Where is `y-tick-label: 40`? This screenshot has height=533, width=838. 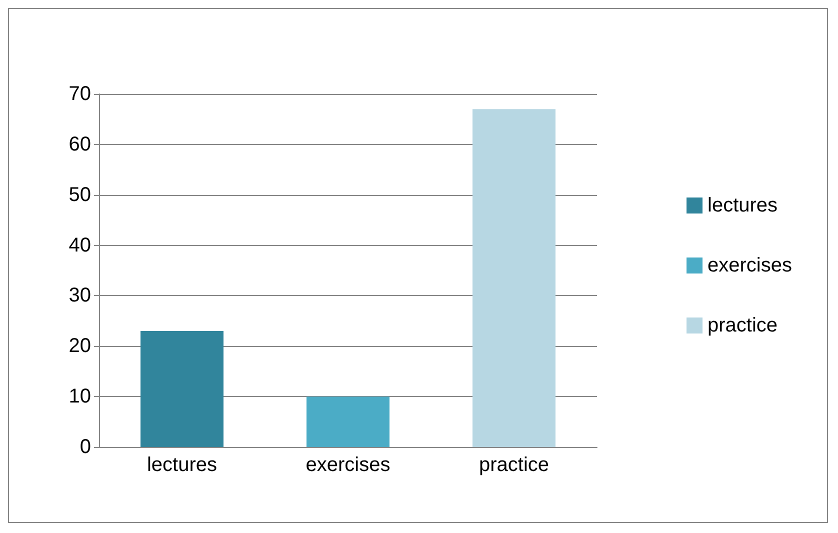 y-tick-label: 40 is located at coordinates (79, 245).